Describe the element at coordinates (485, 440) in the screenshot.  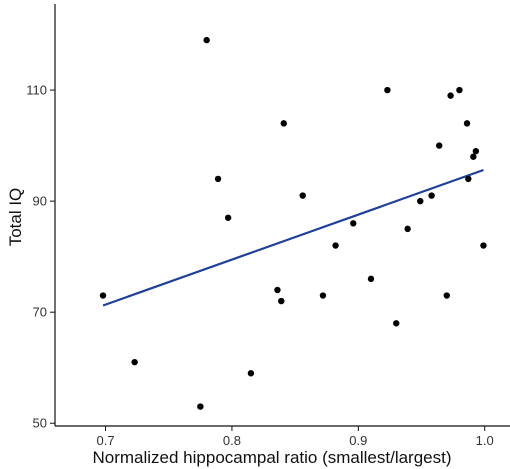
I see `x-tick-label: 1.0` at that location.